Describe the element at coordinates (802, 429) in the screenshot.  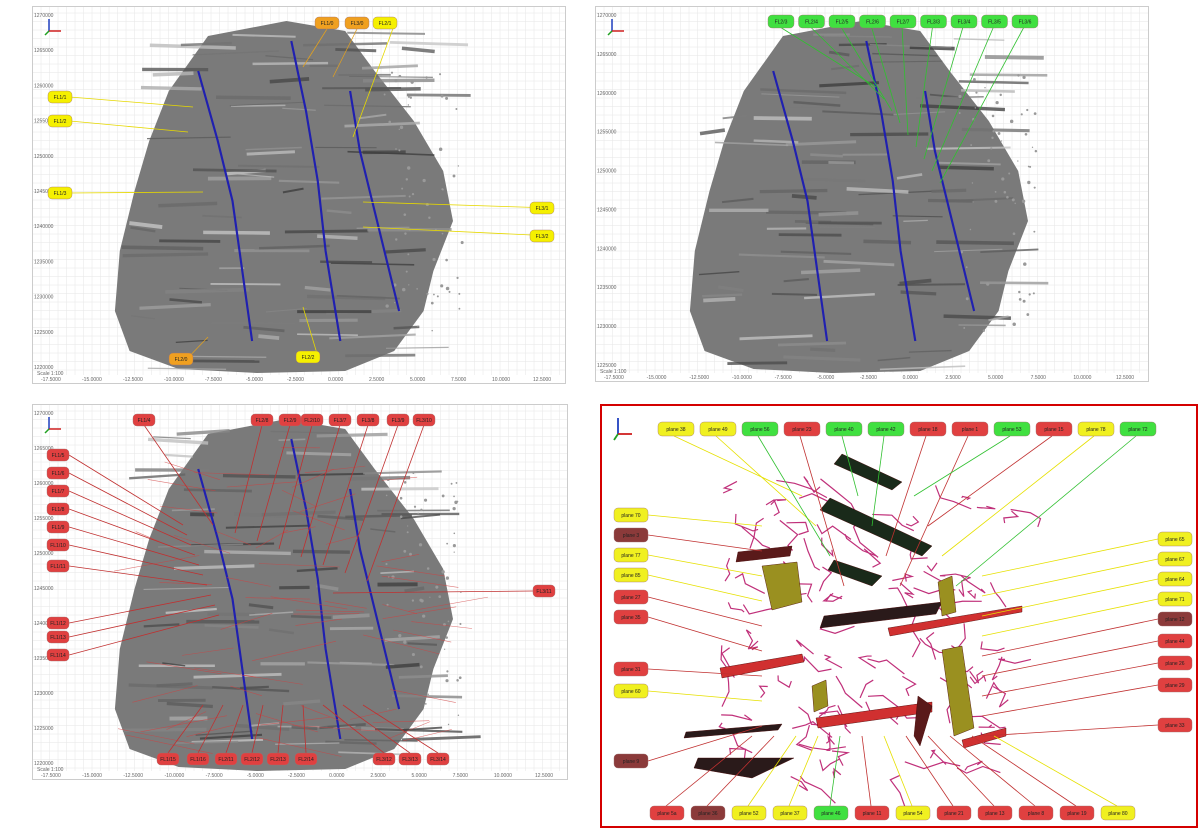
I see `plane-label: plane 23` at that location.